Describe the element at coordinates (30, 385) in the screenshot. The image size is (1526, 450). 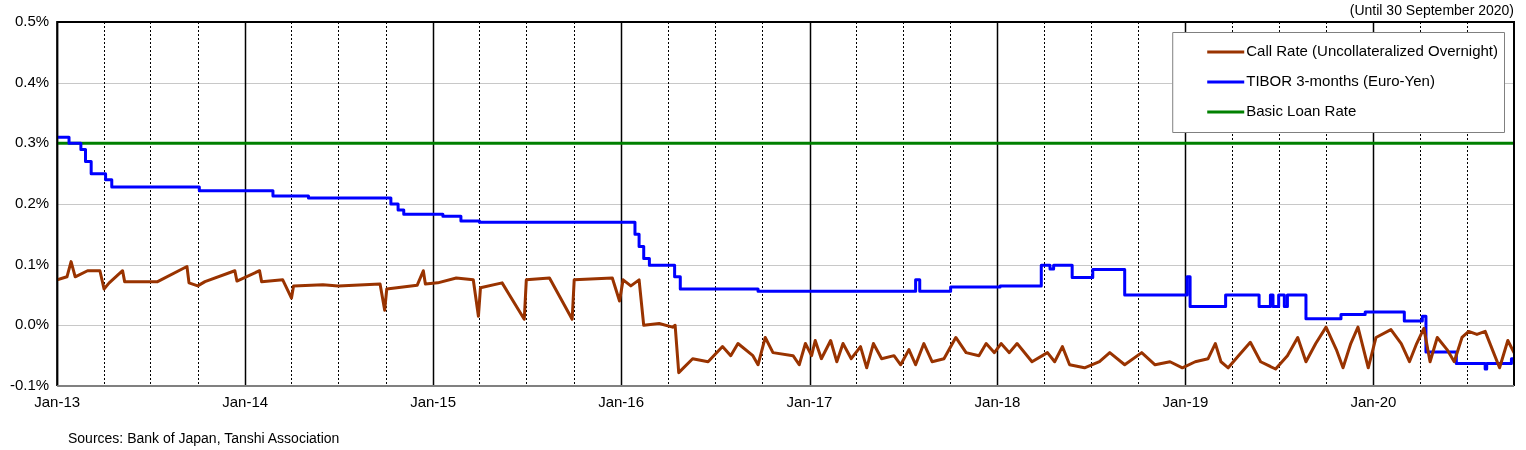
I see `y-tick-label: -0.1%` at that location.